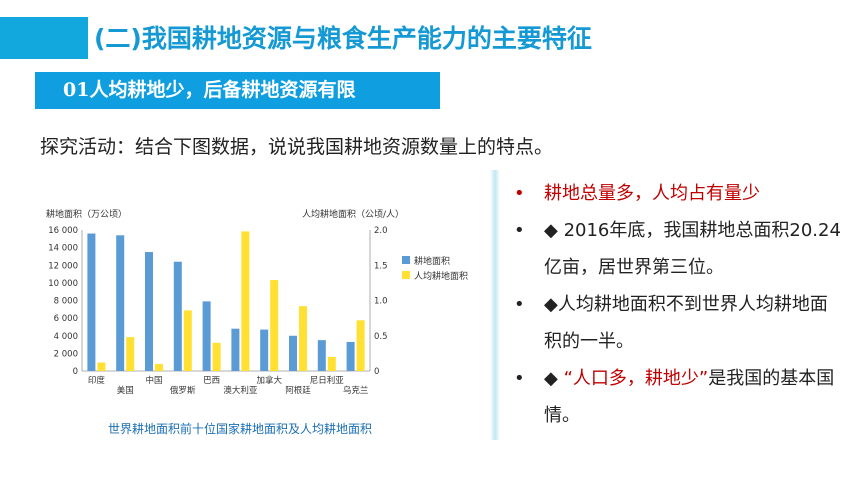 Image resolution: width=860 pixels, height=484 pixels. What do you see at coordinates (75, 372) in the screenshot?
I see `left-tick-label: 0` at bounding box center [75, 372].